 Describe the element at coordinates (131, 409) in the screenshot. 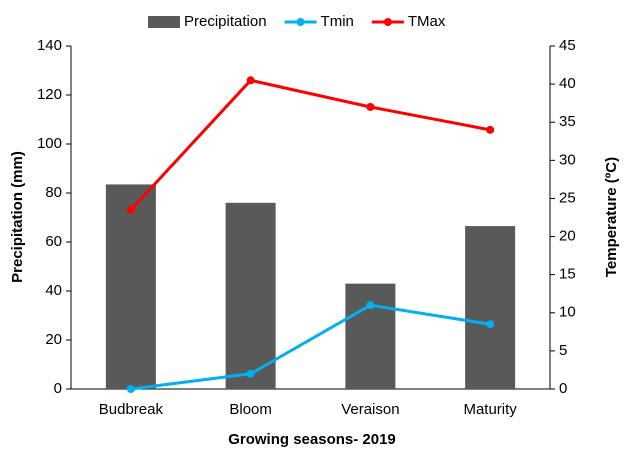

I see `x-tick-label: Budbreak` at that location.